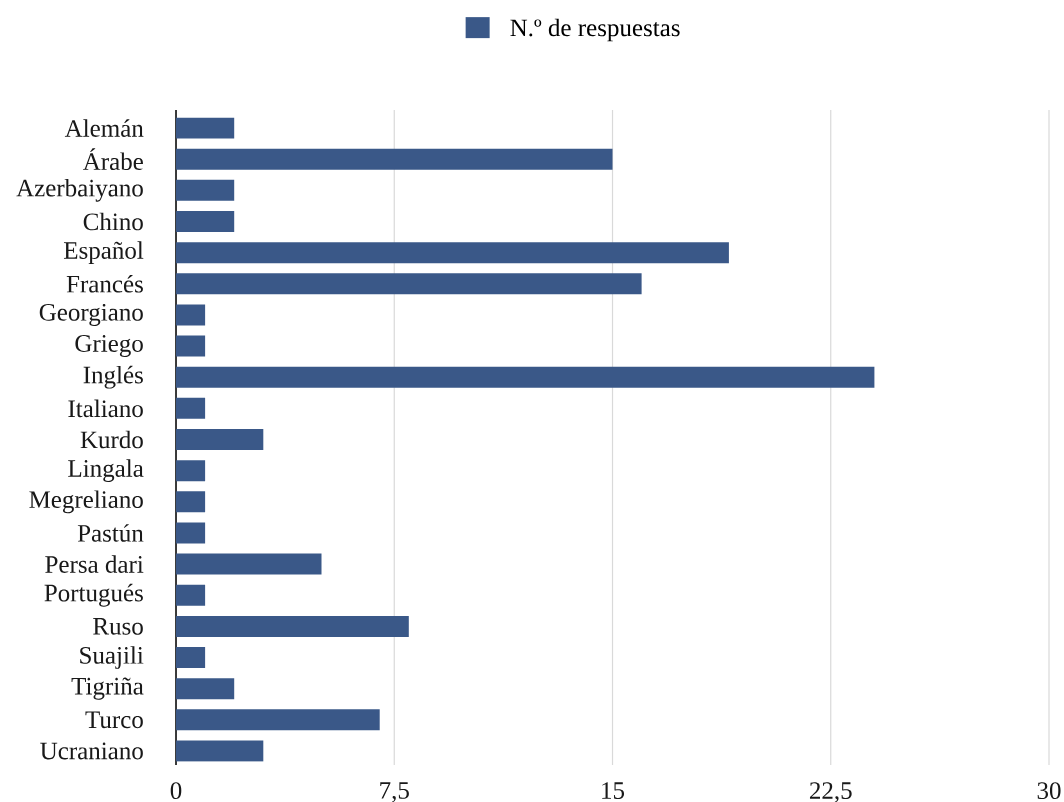 This screenshot has width=1064, height=802. What do you see at coordinates (111, 439) in the screenshot?
I see `y-tick-label: Kurdo` at bounding box center [111, 439].